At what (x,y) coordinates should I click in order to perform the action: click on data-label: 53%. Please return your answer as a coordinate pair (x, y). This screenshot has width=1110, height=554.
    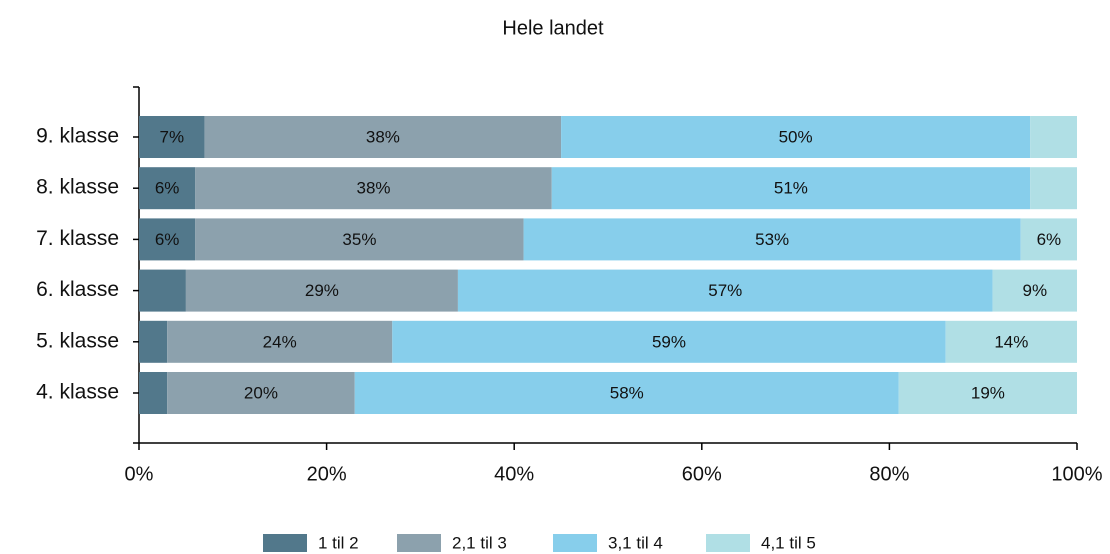
    Looking at the image, I should click on (772, 239).